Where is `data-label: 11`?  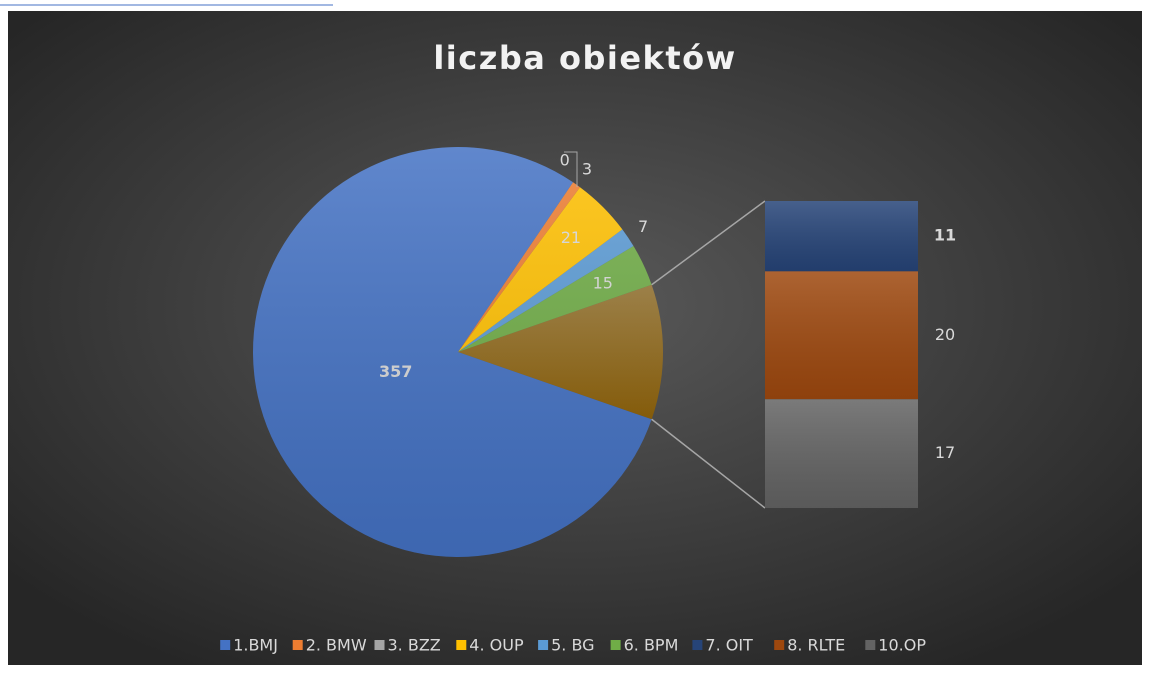
data-label: 11 is located at coordinates (945, 235).